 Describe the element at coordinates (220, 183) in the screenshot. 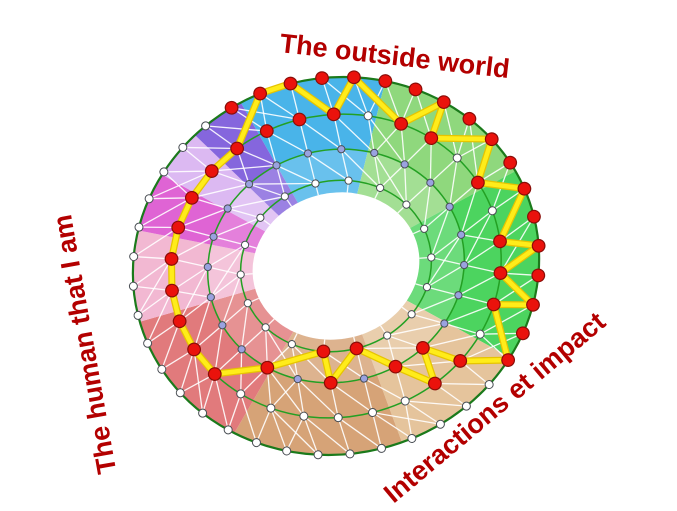

I see `sector-lavender` at that location.